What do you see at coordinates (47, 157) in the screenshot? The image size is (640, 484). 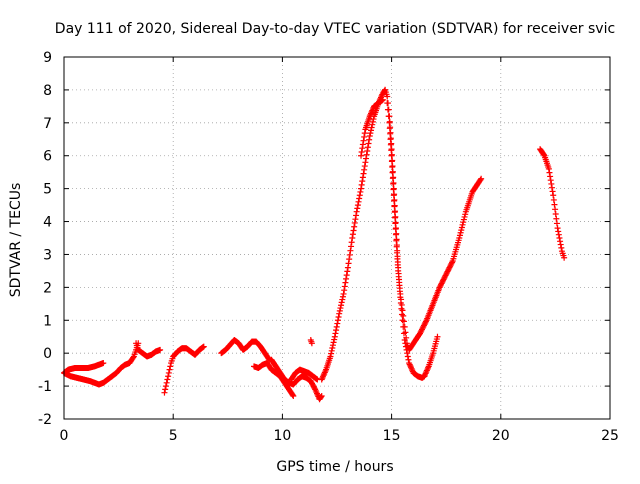 I see `y-tick-label: 6` at bounding box center [47, 157].